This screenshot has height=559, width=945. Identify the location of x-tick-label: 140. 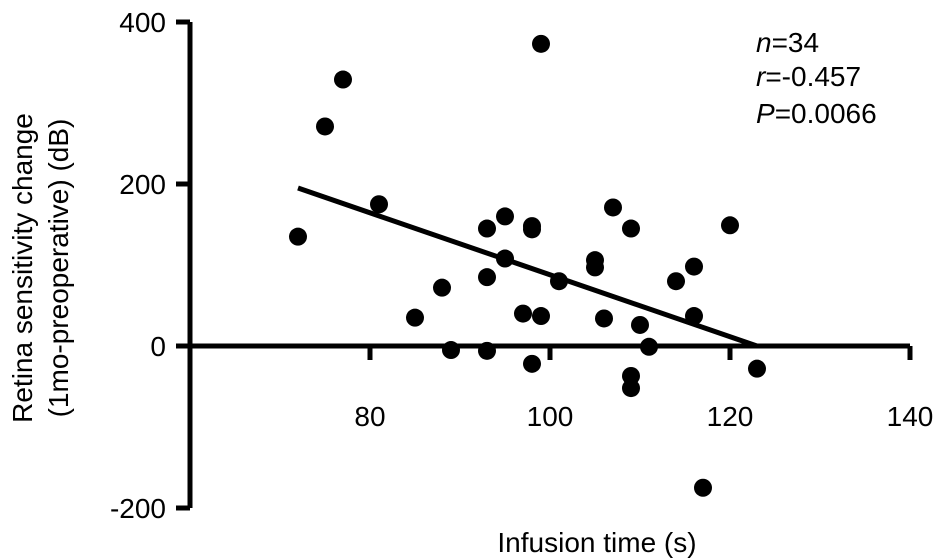
(910, 416).